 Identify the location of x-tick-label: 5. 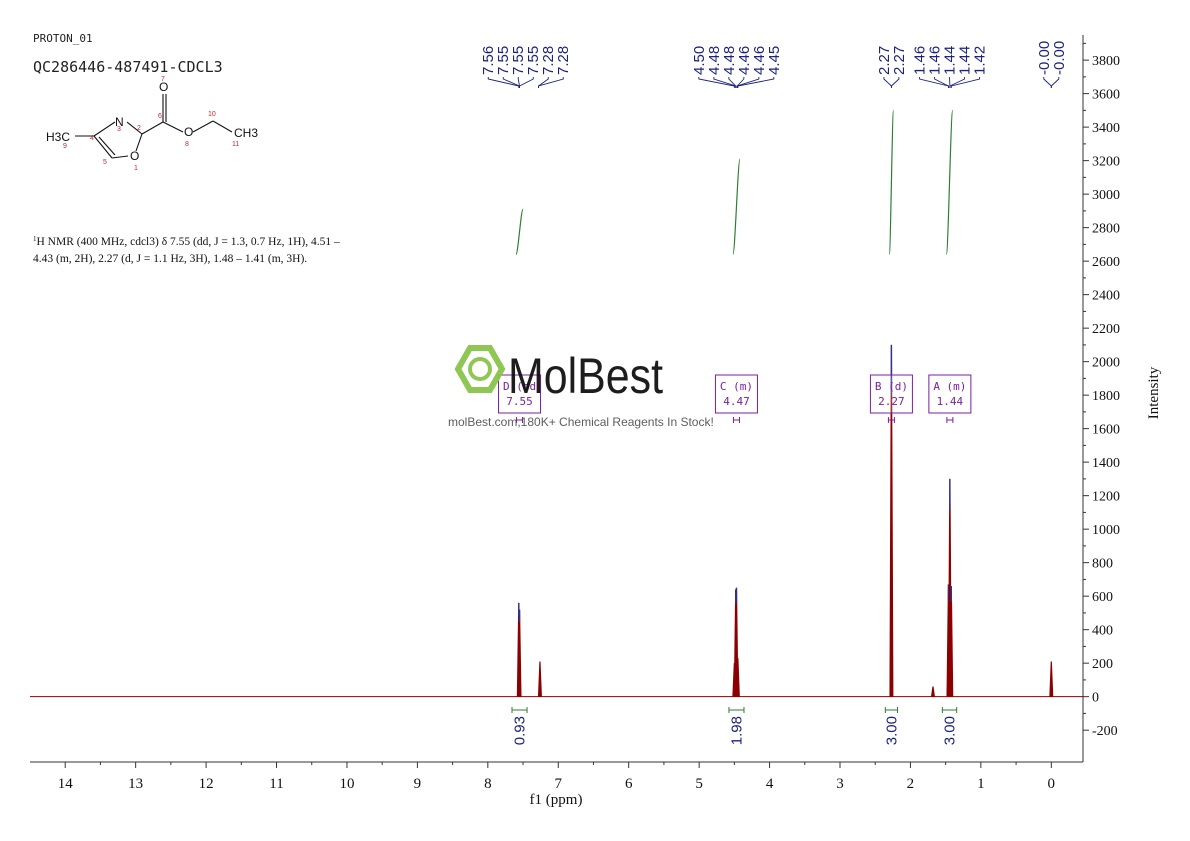
(699, 784).